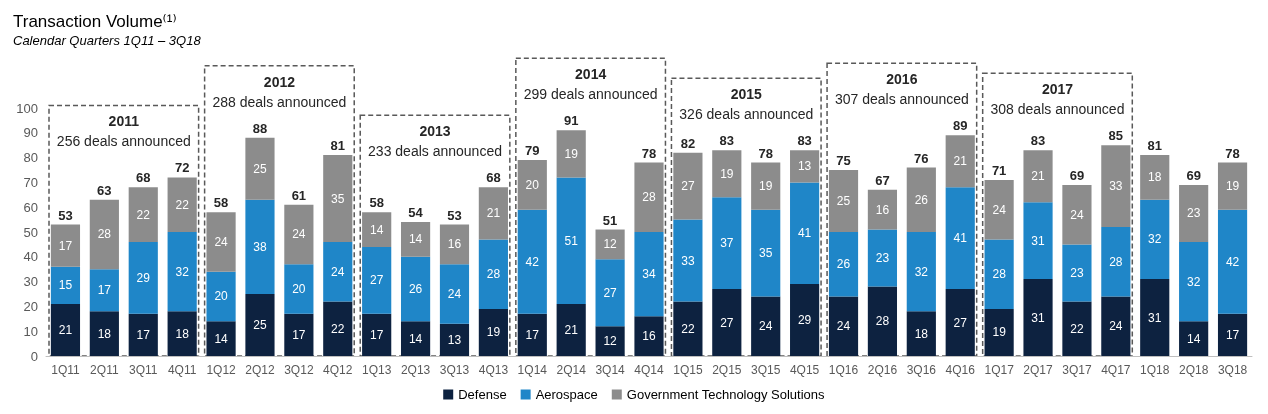  I want to click on text: 2016 307 deals announced, so click(901, 89).